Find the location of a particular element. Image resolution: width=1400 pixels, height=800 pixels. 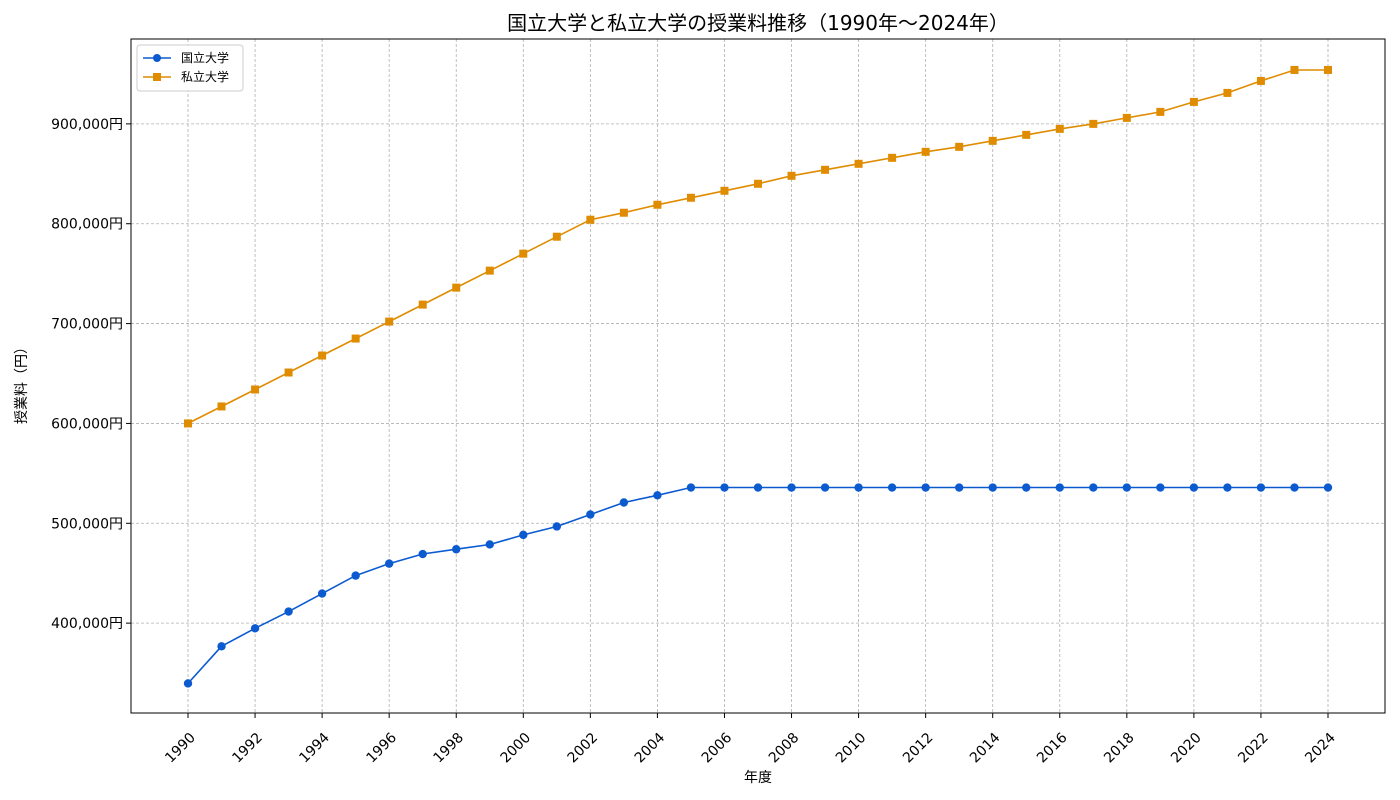

x-tick-label: 1992 is located at coordinates (247, 748).